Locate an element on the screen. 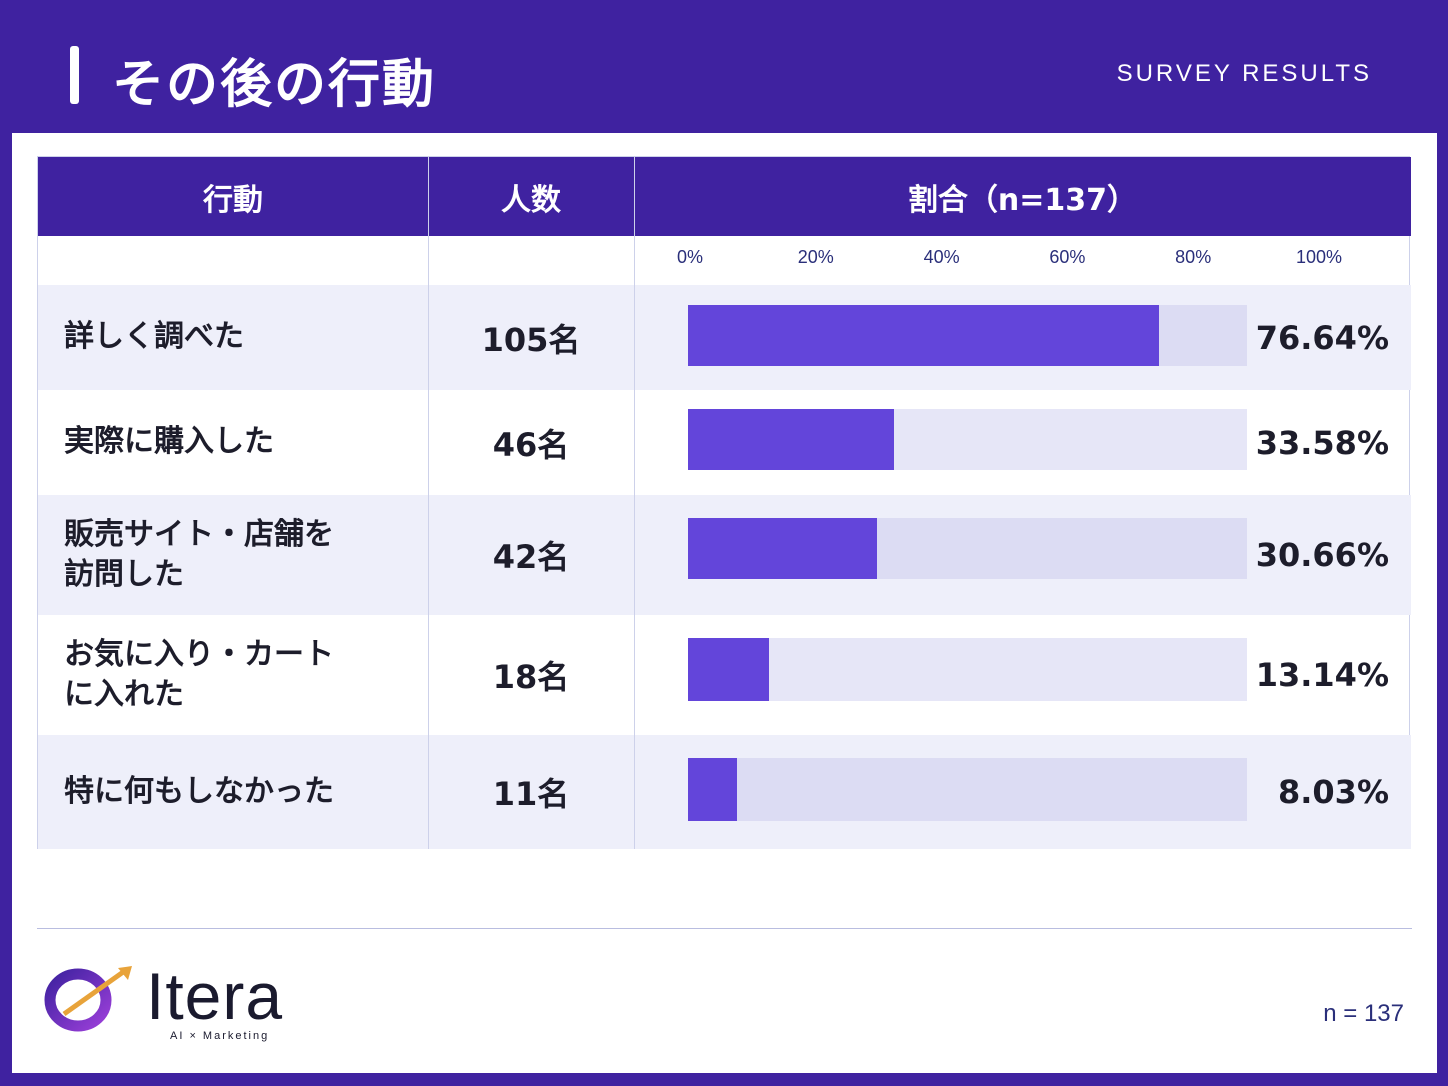 Image resolution: width=1448 pixels, height=1086 pixels. header-count: 人数 is located at coordinates (531, 200).